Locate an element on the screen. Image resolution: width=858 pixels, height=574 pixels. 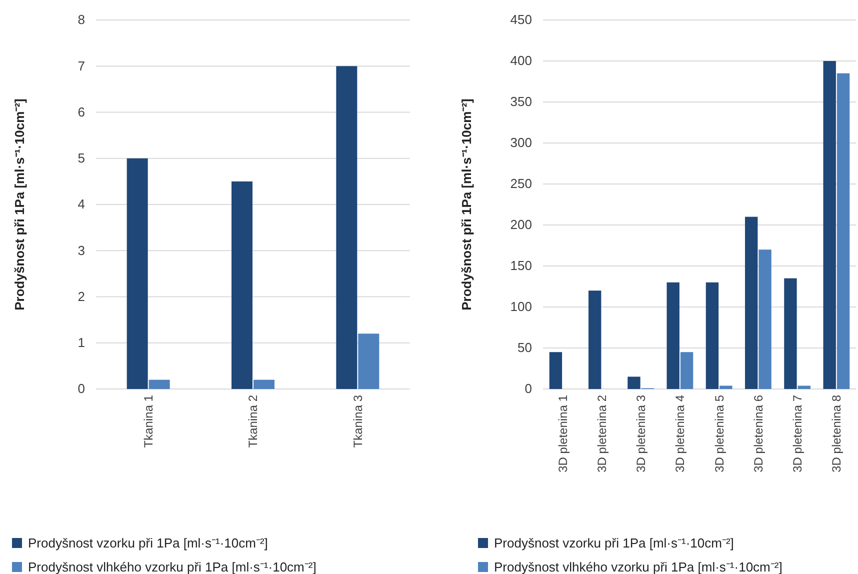
y-tick-label: 350 is located at coordinates (521, 102).